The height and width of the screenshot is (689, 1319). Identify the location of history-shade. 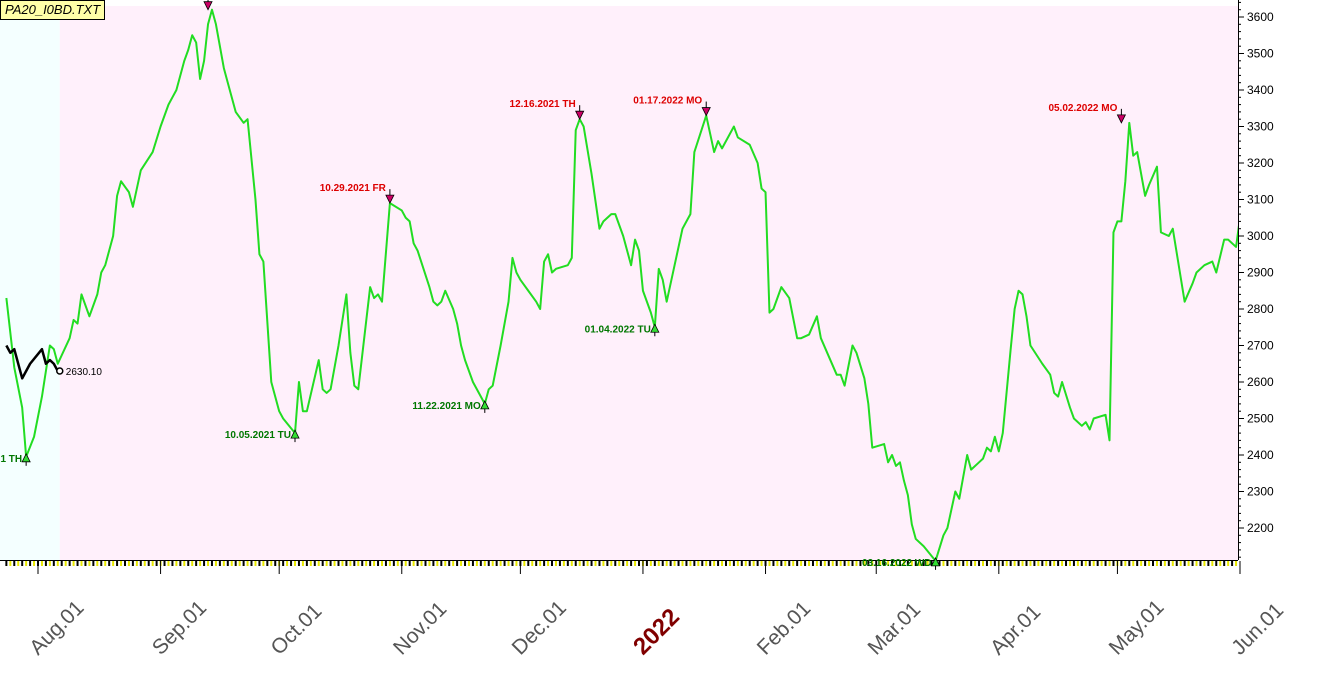
(30, 283).